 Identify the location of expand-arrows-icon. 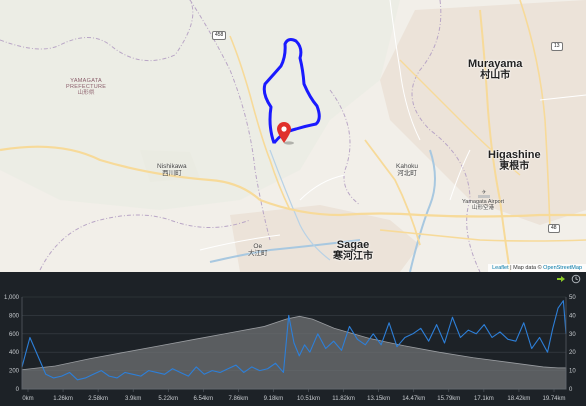
(561, 279).